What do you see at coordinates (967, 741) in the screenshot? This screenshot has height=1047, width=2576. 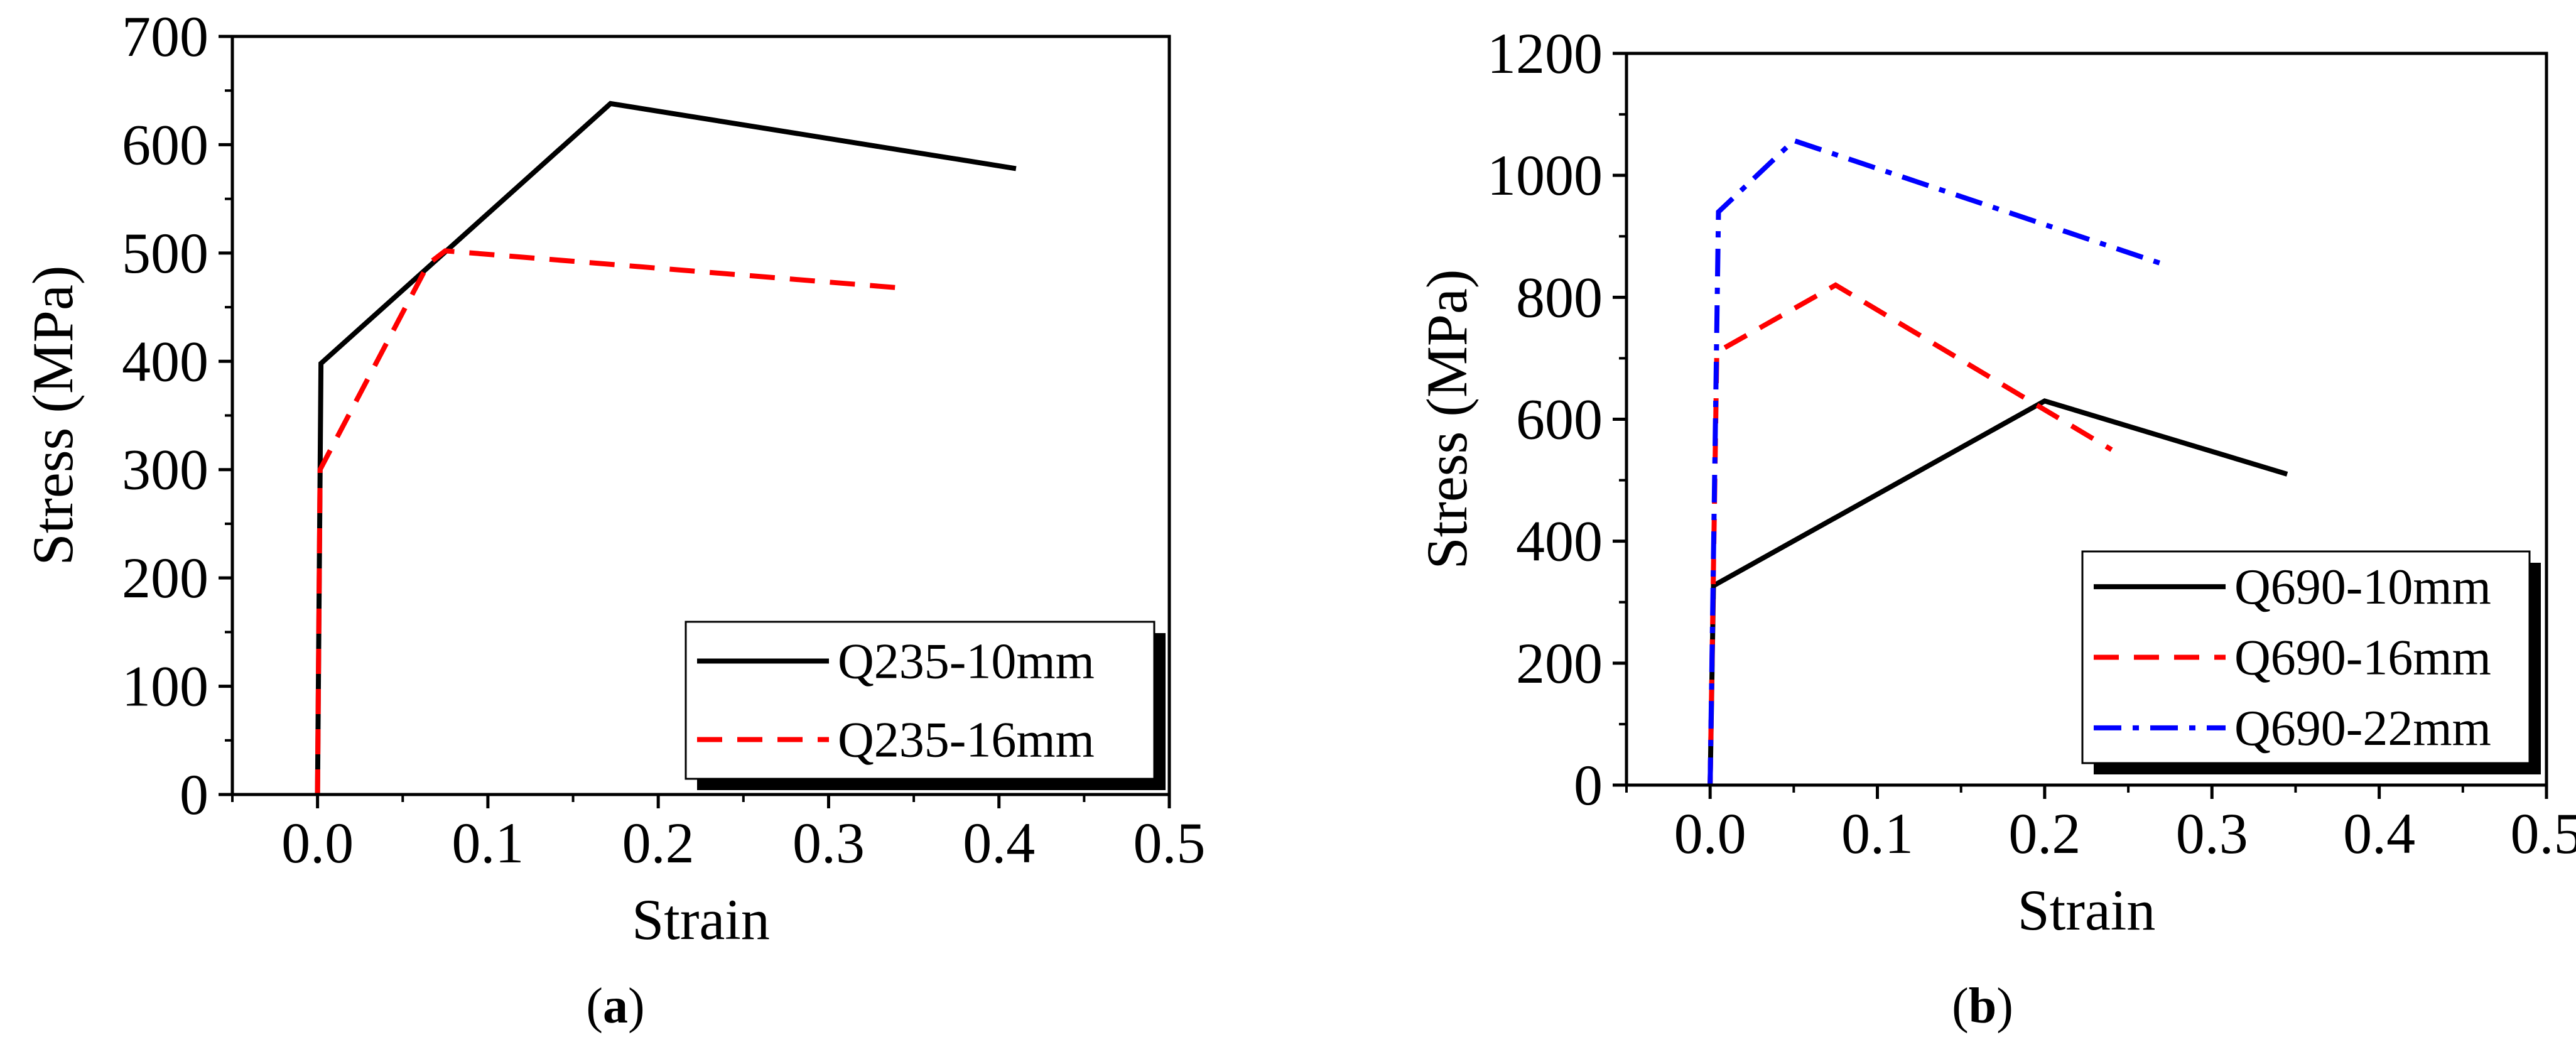 I see `legend-label-Q235-16mm: Q235-16mm` at bounding box center [967, 741].